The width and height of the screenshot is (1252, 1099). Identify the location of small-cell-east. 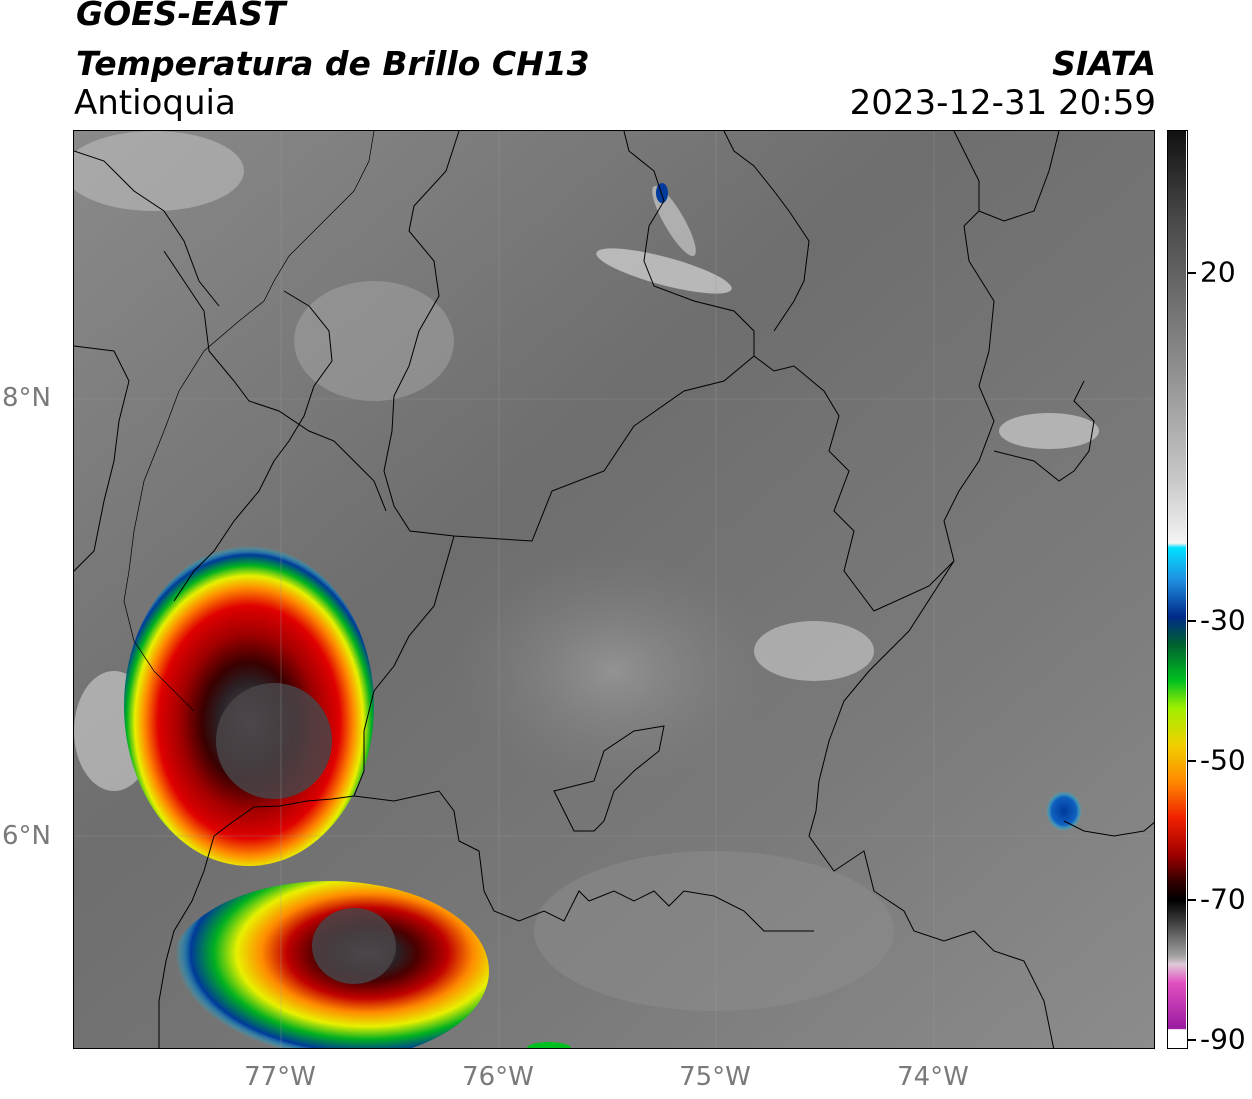
(1064, 811).